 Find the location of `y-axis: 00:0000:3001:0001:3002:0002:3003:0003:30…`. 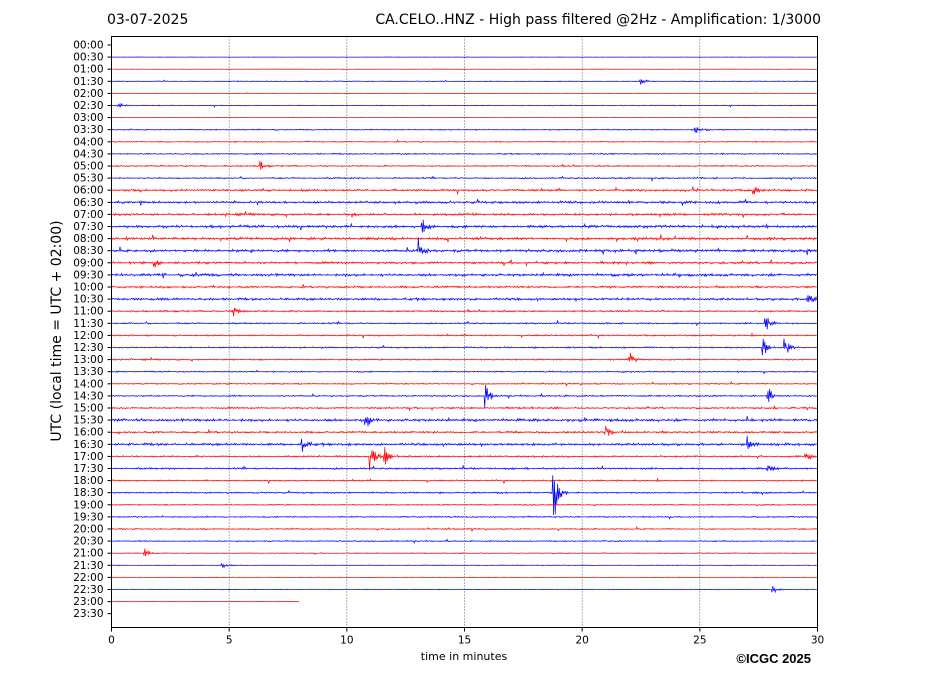

y-axis: 00:0000:3001:0001:3002:0002:3003:0003:30… is located at coordinates (92, 330).